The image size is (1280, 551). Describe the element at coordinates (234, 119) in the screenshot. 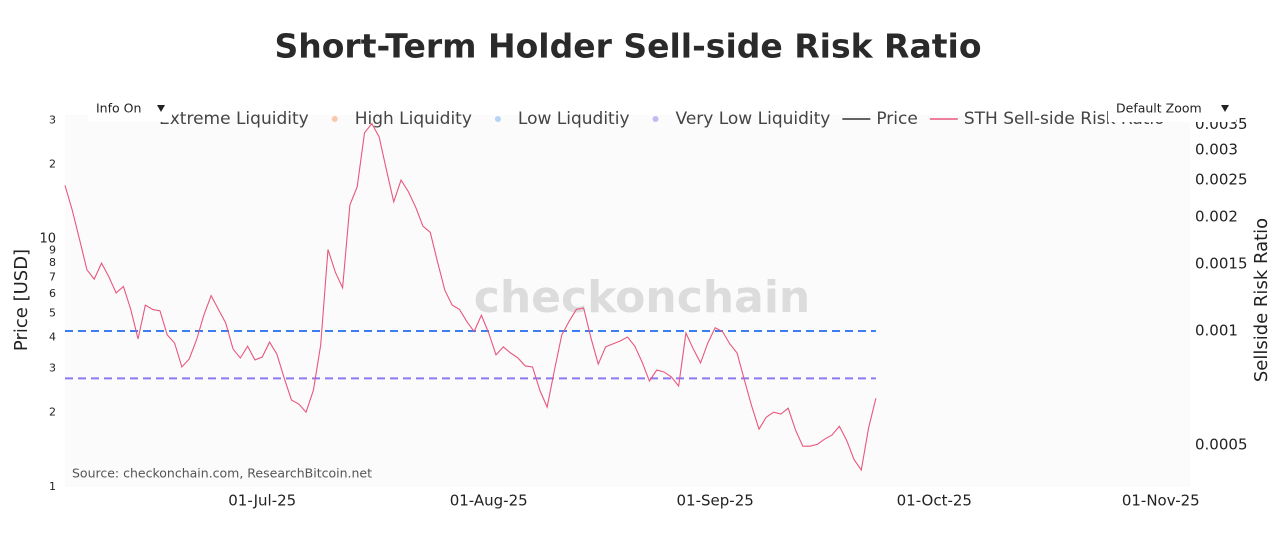

I see `legend-label: Extreme Liquidity` at that location.